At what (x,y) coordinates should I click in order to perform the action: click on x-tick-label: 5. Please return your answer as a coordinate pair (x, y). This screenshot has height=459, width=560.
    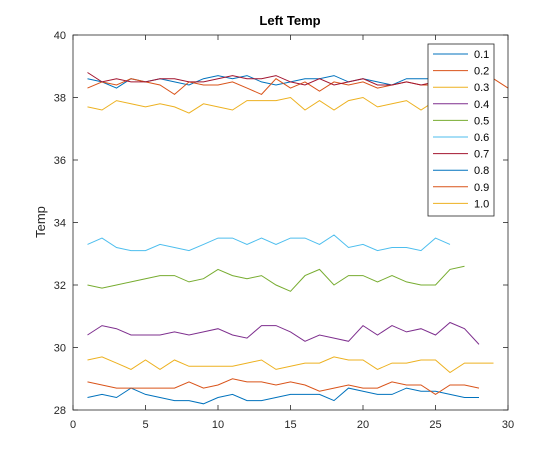
    Looking at the image, I should click on (145, 425).